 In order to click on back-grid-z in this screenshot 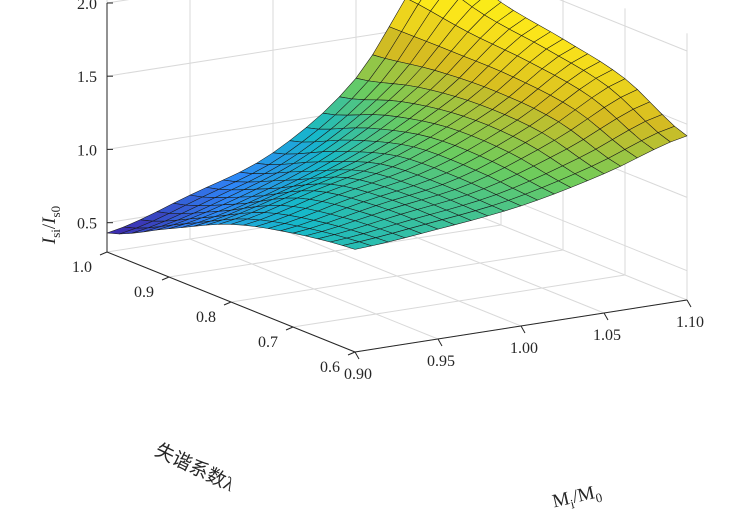, I will do `click(273, 50)`.